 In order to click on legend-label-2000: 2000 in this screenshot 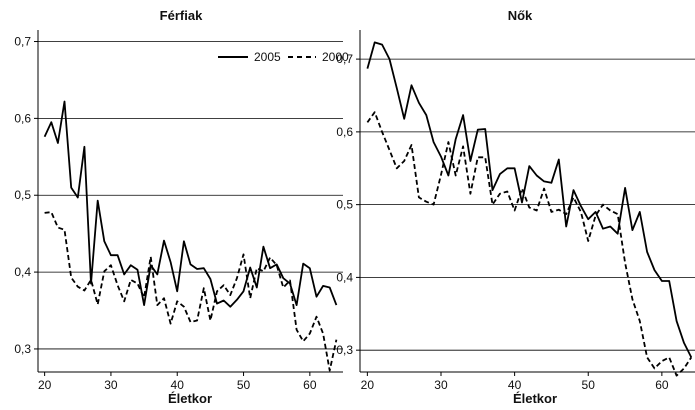, I will do `click(335, 57)`.